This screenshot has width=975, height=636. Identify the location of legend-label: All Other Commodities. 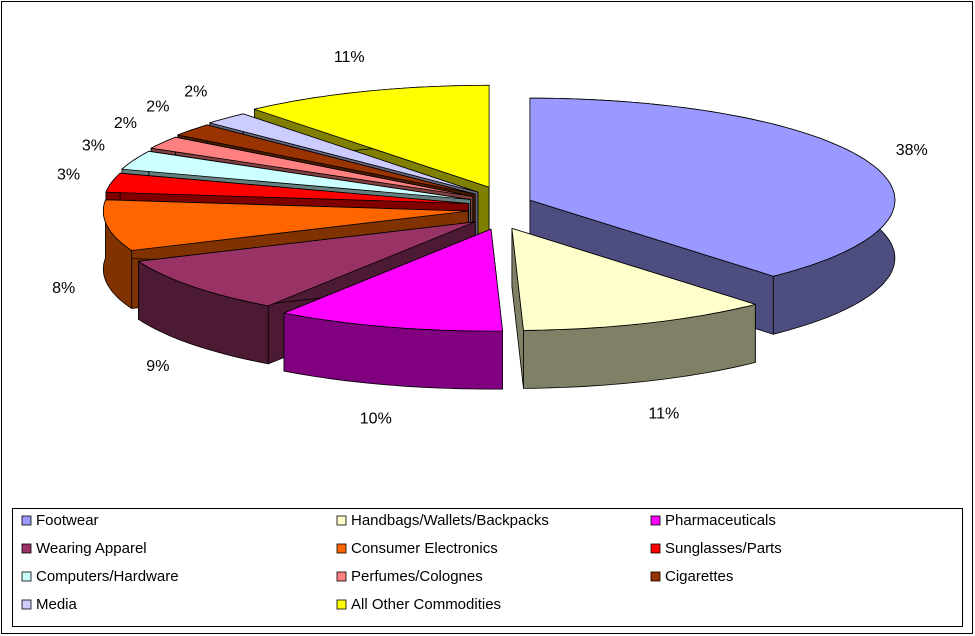
(426, 604).